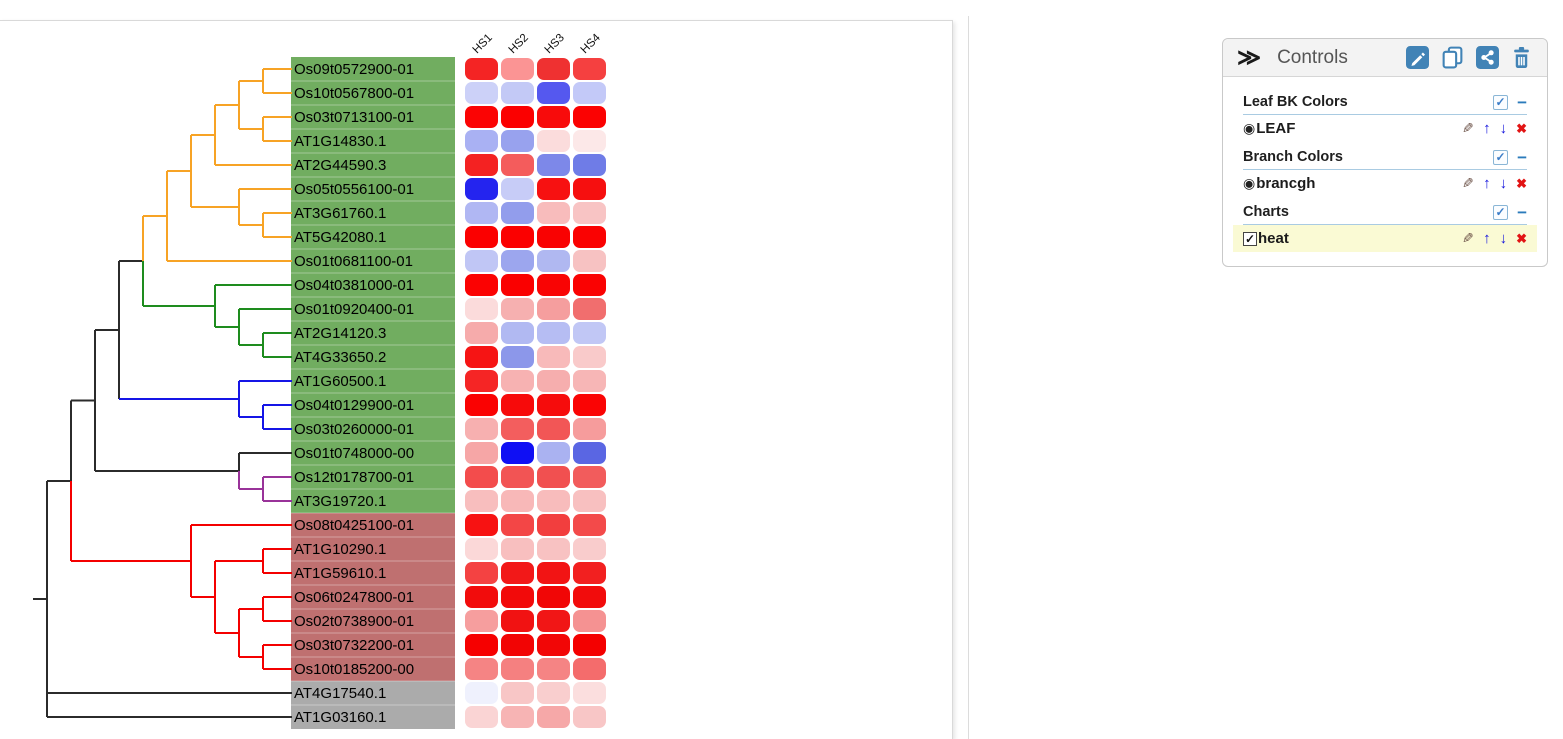 The width and height of the screenshot is (1563, 739). What do you see at coordinates (340, 357) in the screenshot?
I see `leaf-label: AT4G33650.2` at bounding box center [340, 357].